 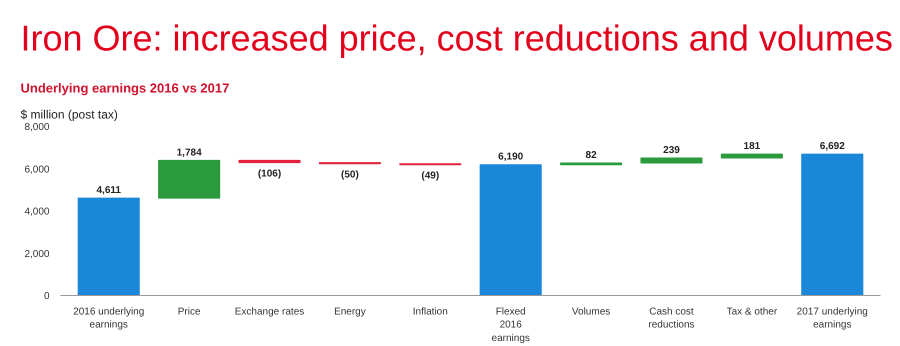 I want to click on data-label: (106), so click(x=270, y=174).